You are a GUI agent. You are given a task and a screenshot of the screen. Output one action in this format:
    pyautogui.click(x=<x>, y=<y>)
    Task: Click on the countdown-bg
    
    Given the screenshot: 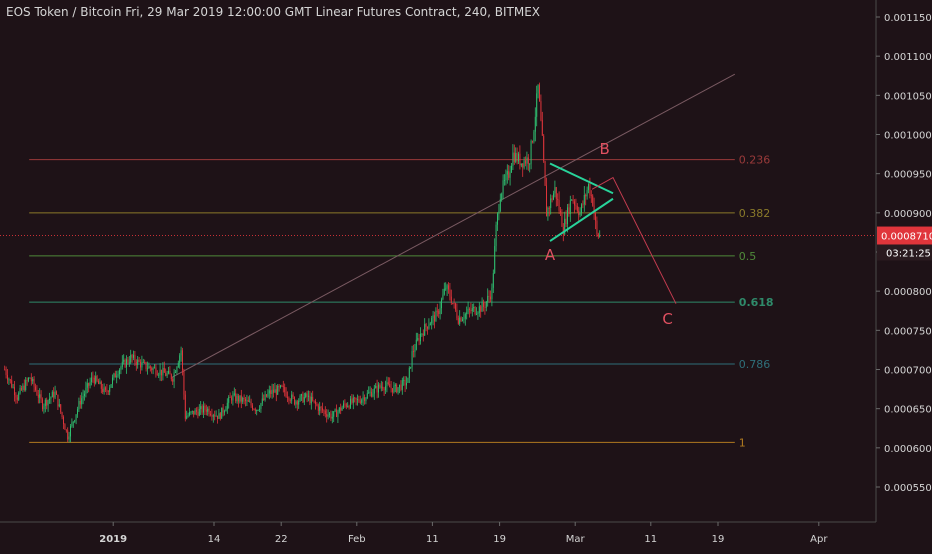 What is the action you would take?
    pyautogui.click(x=904, y=252)
    